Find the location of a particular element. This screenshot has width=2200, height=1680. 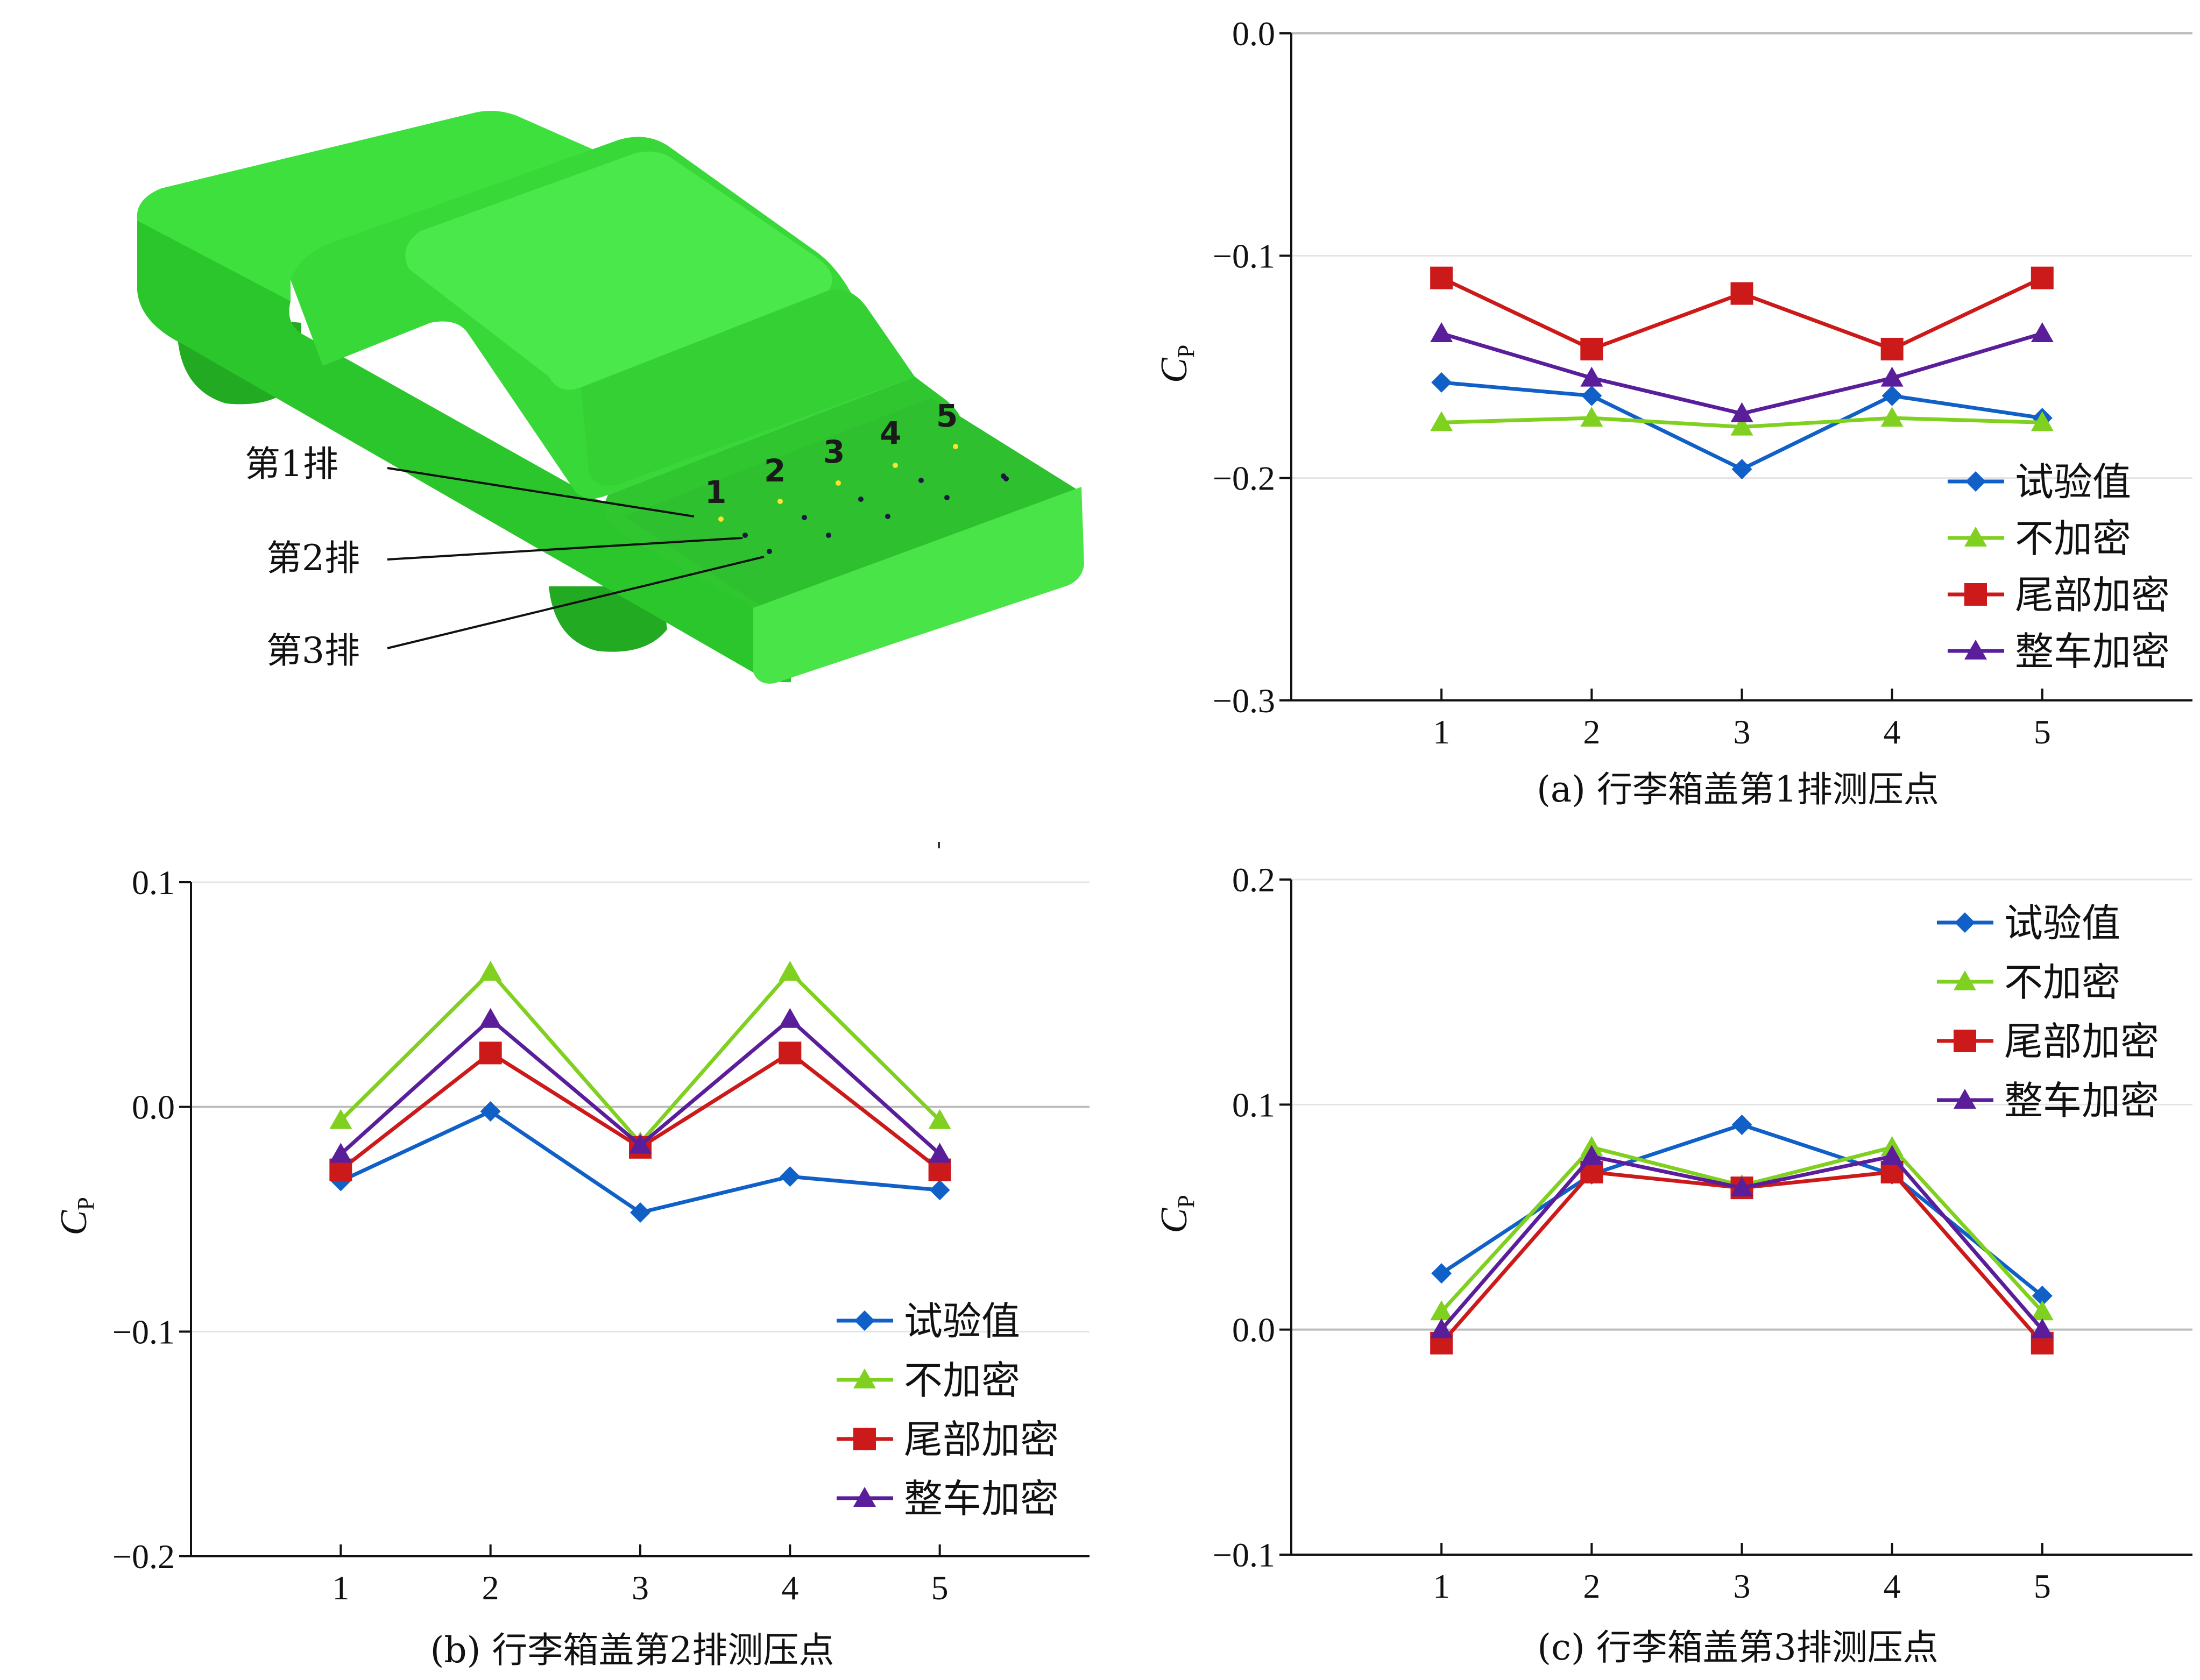

y-tick-label: −0.3 is located at coordinates (1244, 701).